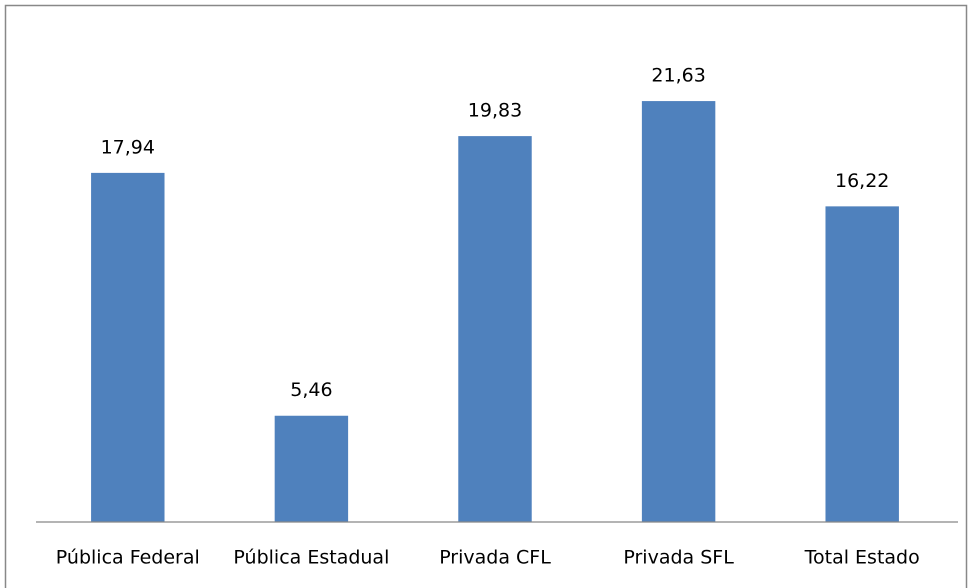  I want to click on x-tick-label: Privada CFL, so click(495, 558).